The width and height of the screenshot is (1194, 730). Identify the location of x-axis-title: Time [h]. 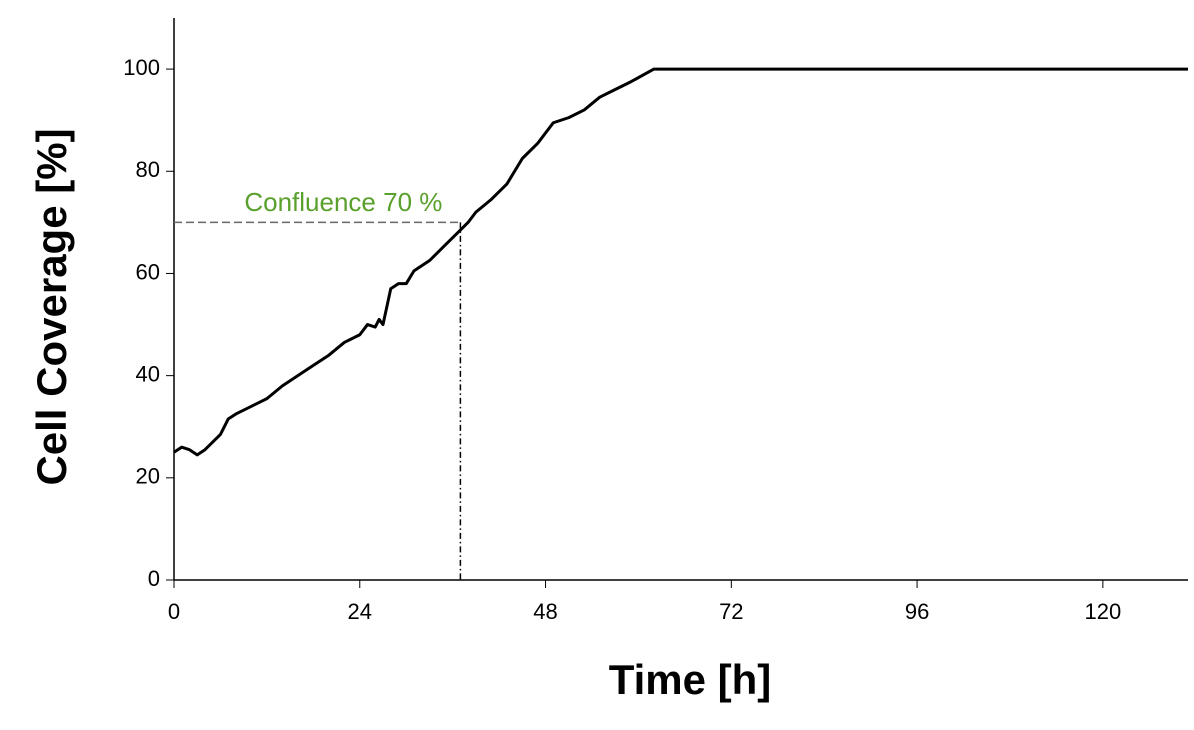
(690, 679).